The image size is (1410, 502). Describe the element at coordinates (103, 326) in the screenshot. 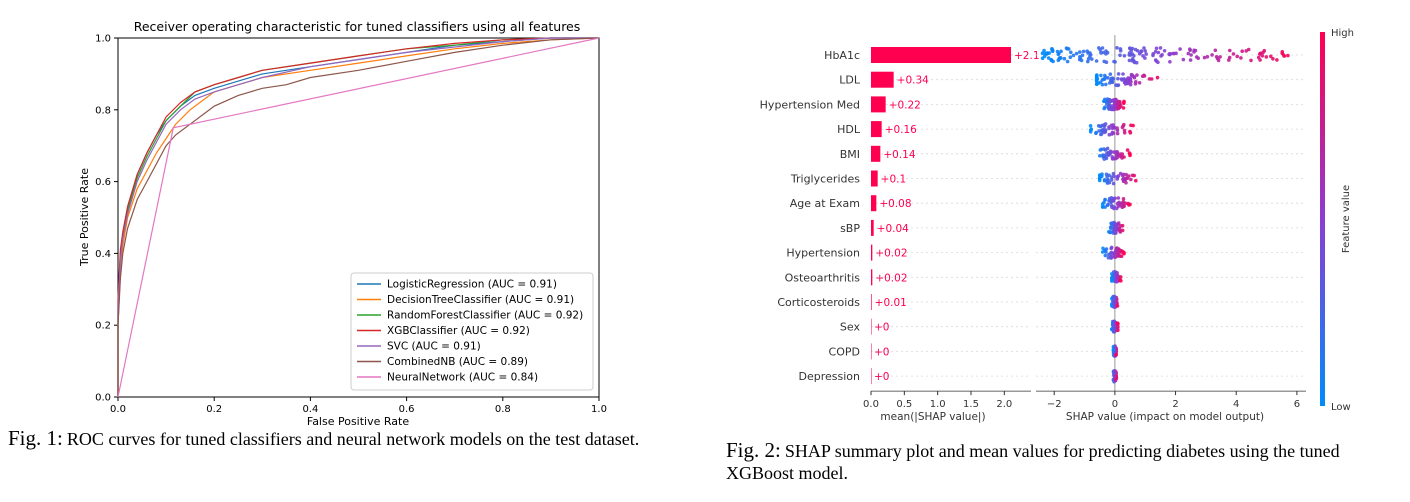

I see `y-tick-label: 0.2` at that location.